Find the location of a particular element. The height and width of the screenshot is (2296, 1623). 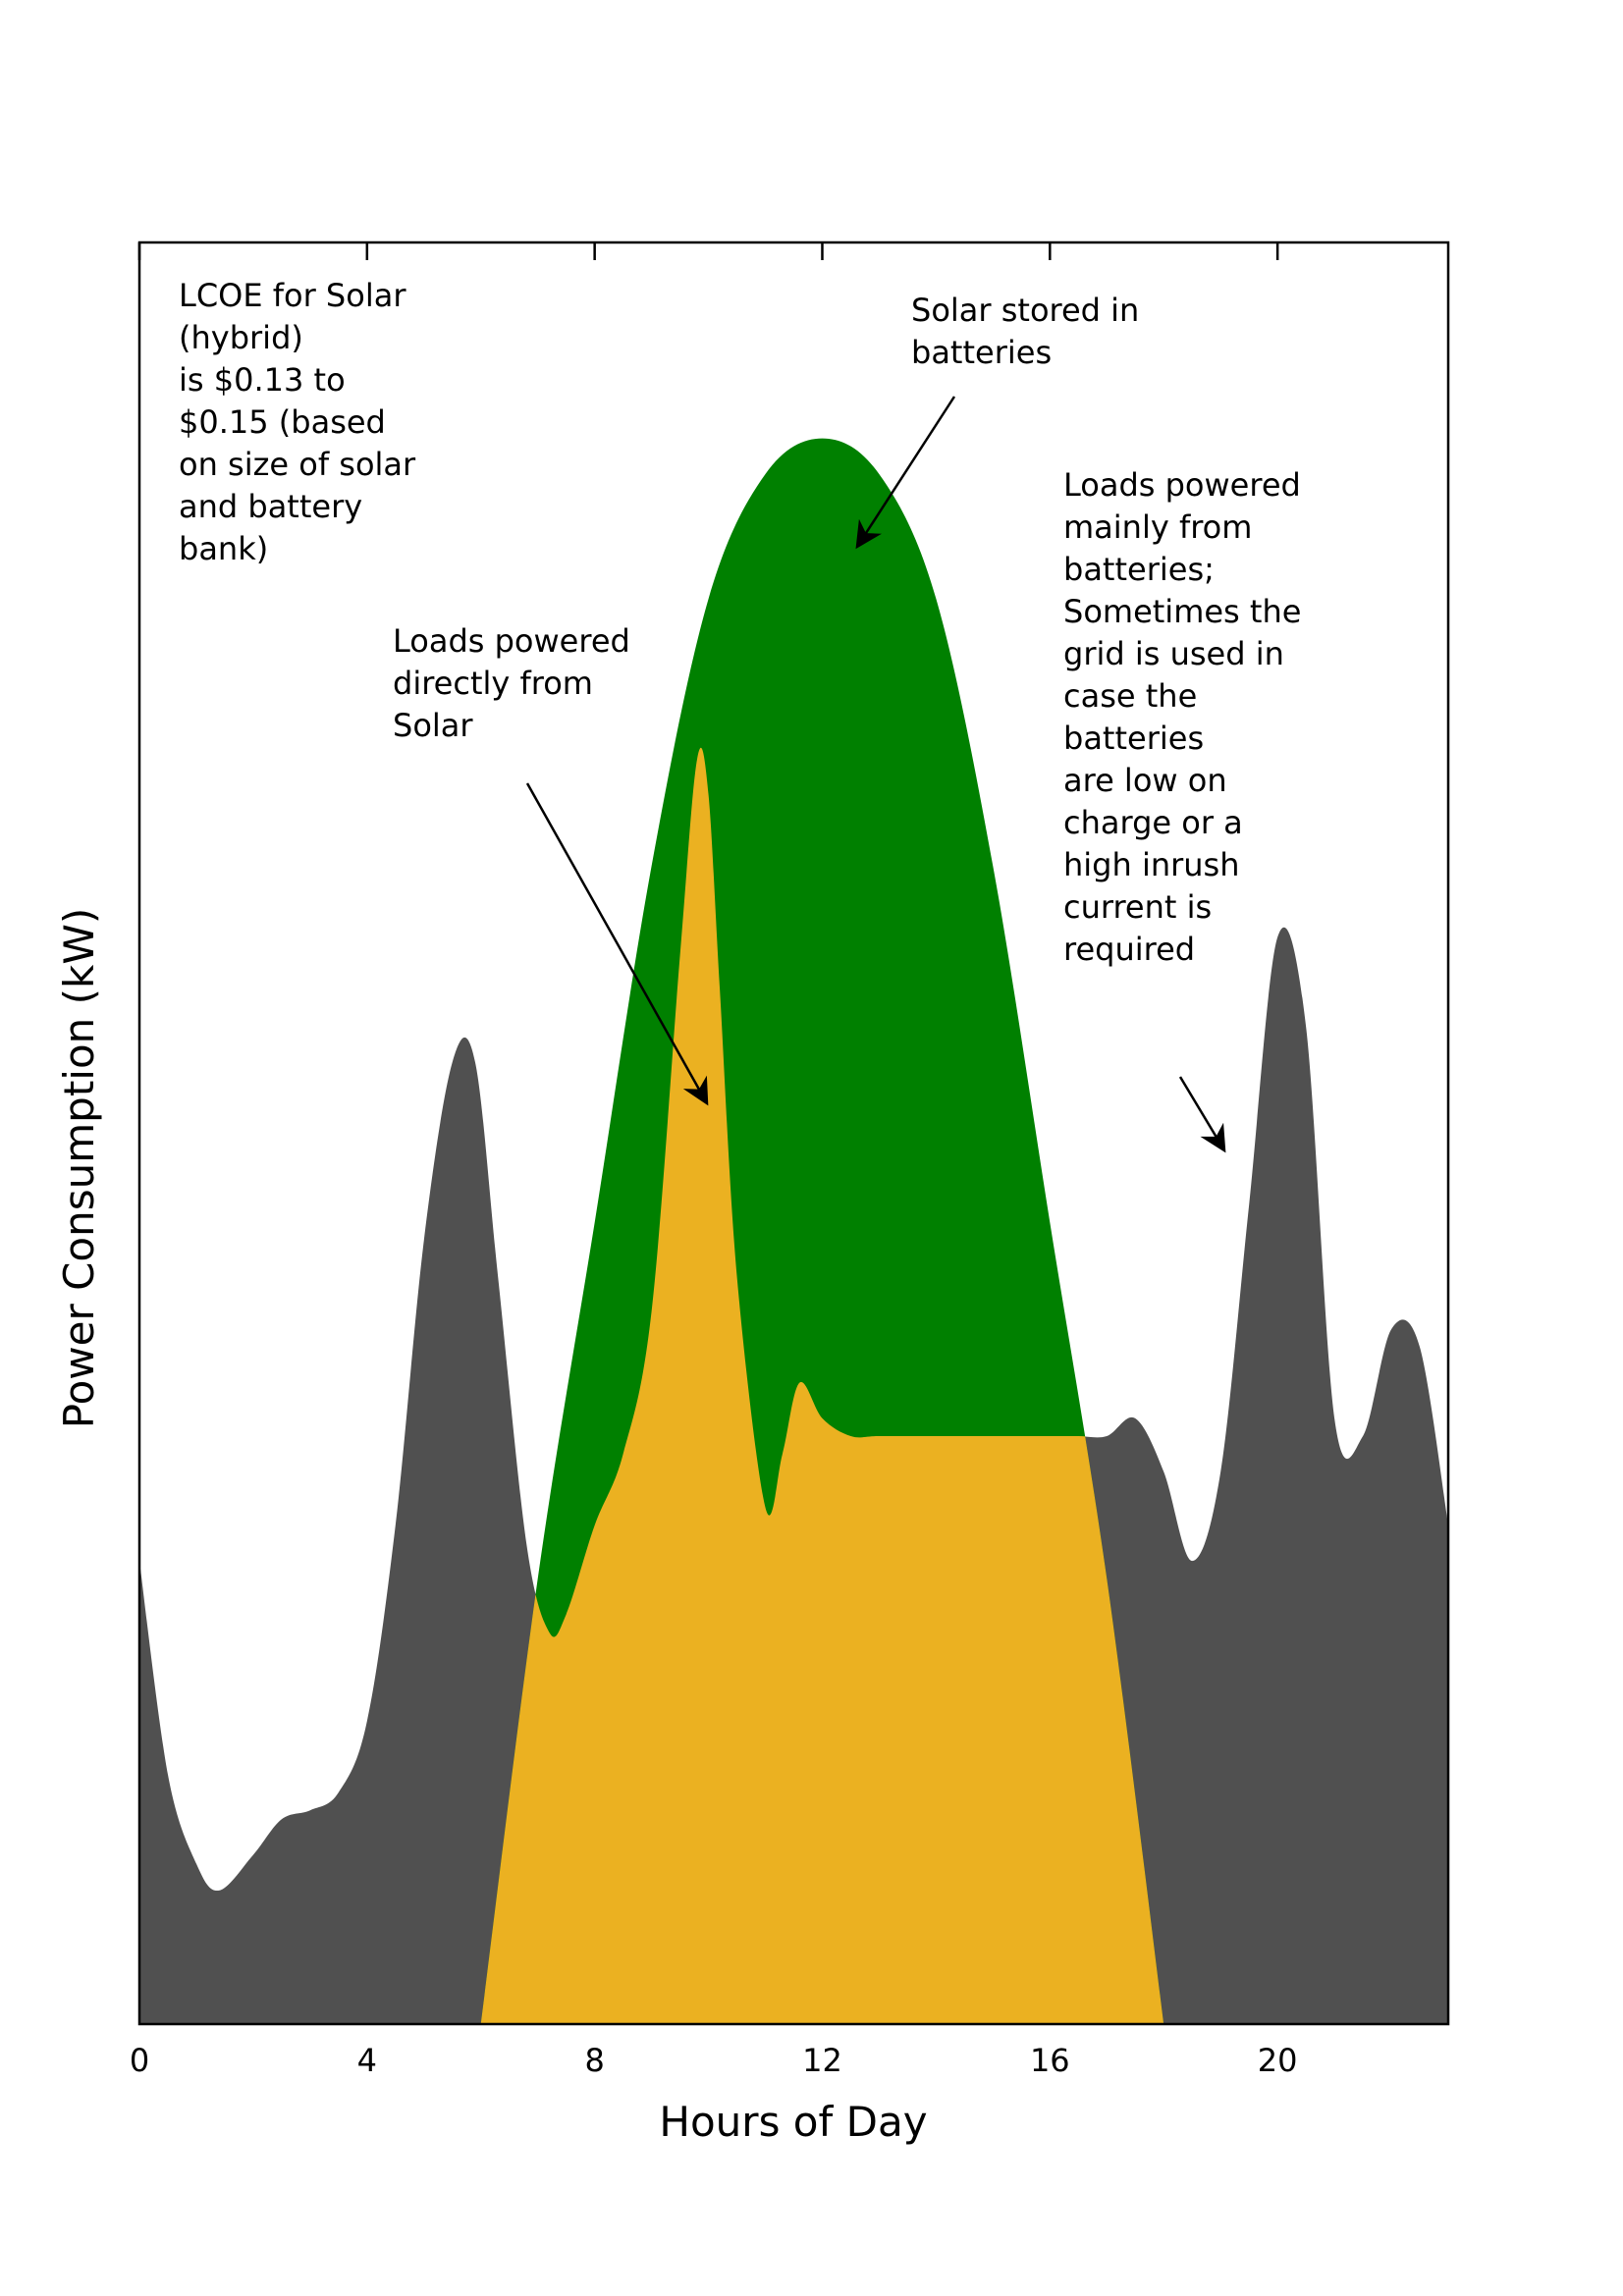

annotation-line: $0.15 (based is located at coordinates (282, 422).